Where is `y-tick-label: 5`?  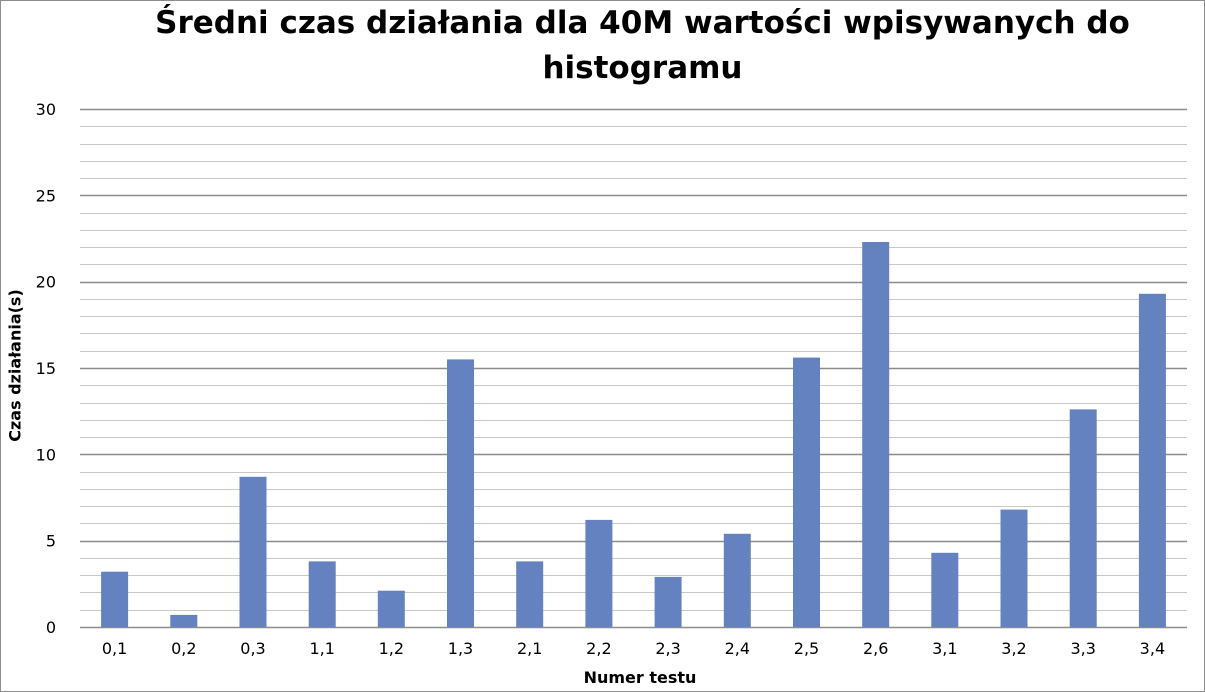 y-tick-label: 5 is located at coordinates (51, 541).